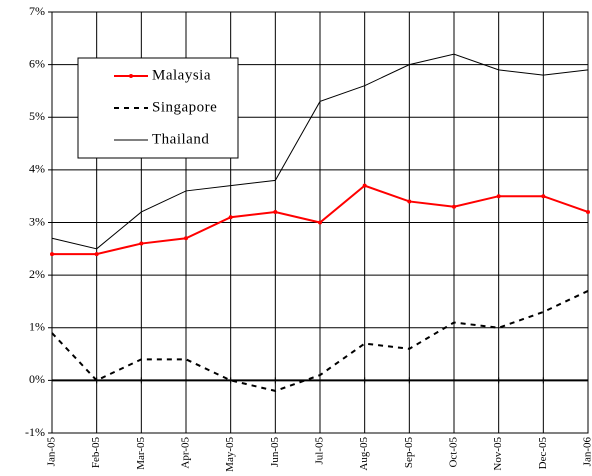 Image resolution: width=592 pixels, height=476 pixels. What do you see at coordinates (543, 453) in the screenshot?
I see `x-tick-label: Dec-05` at bounding box center [543, 453].